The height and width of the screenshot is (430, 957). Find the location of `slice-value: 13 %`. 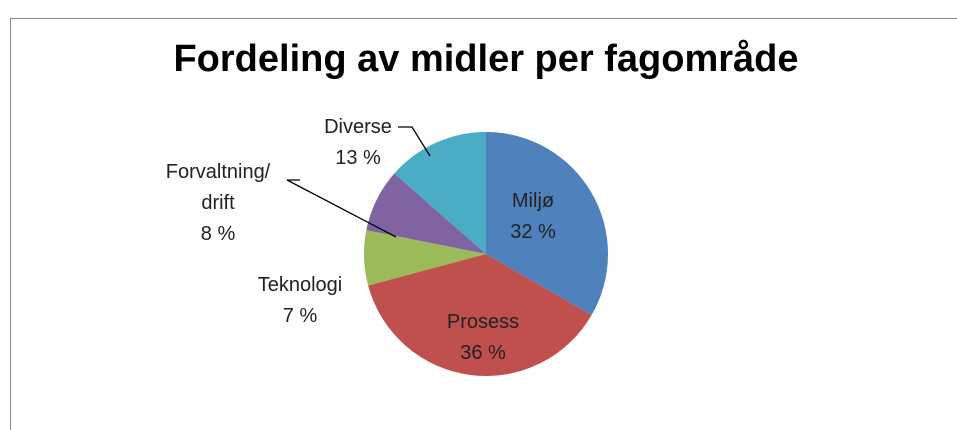

slice-value: 13 % is located at coordinates (358, 158).